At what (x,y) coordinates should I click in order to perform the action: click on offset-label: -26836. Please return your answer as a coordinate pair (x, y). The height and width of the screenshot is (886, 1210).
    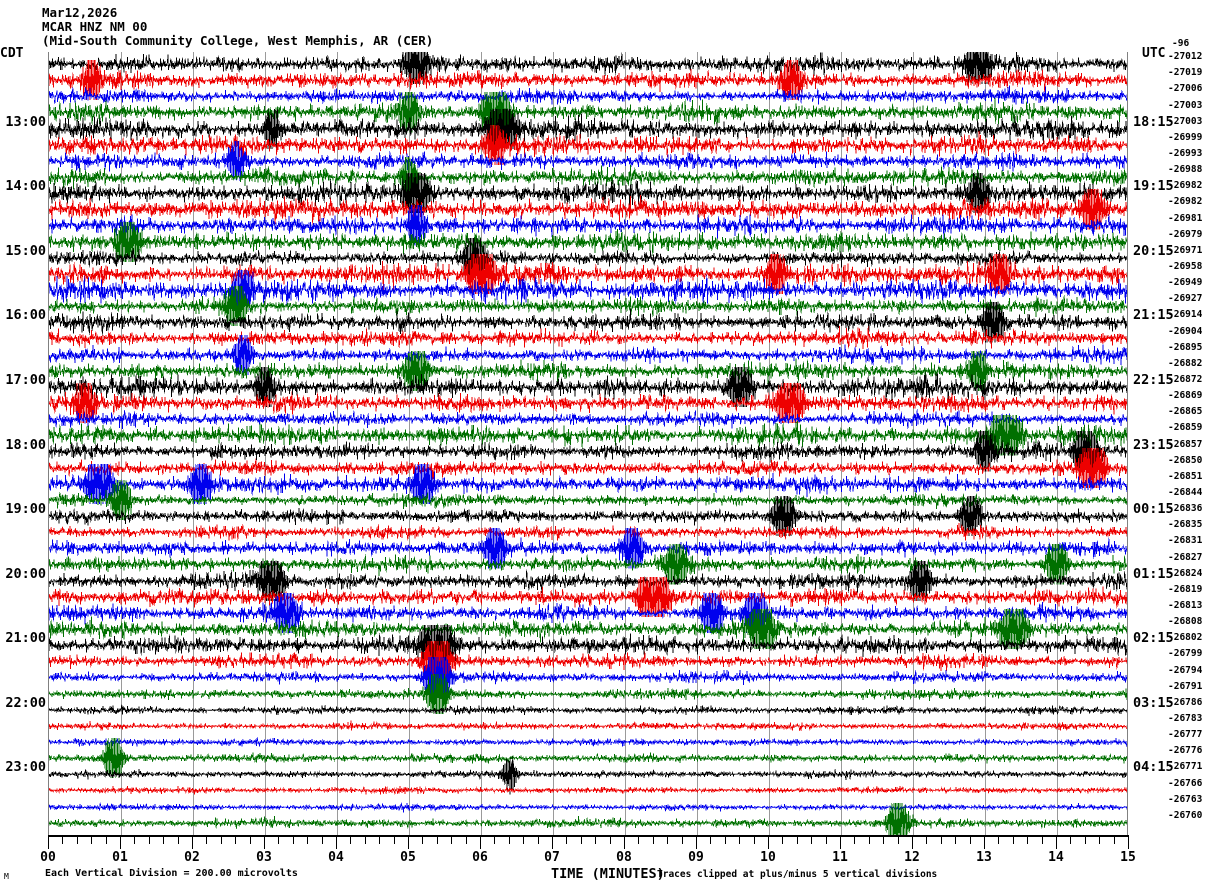
    Looking at the image, I should click on (1185, 509).